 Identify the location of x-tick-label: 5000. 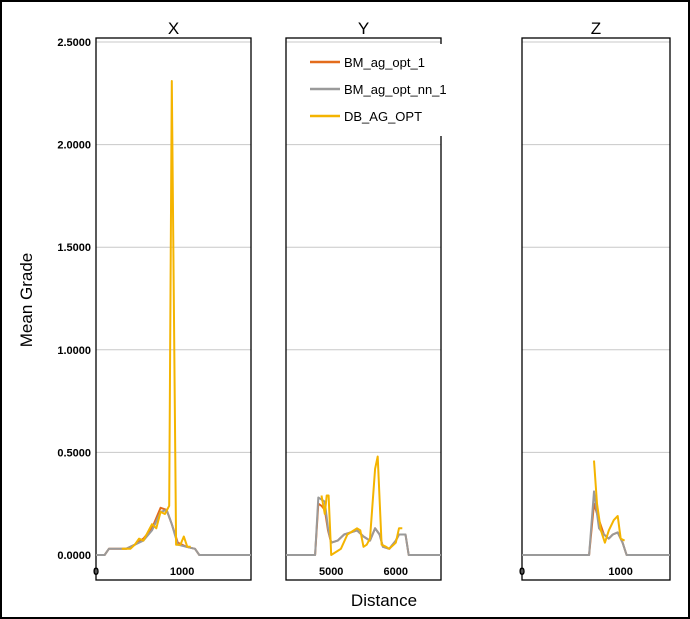
(331, 572).